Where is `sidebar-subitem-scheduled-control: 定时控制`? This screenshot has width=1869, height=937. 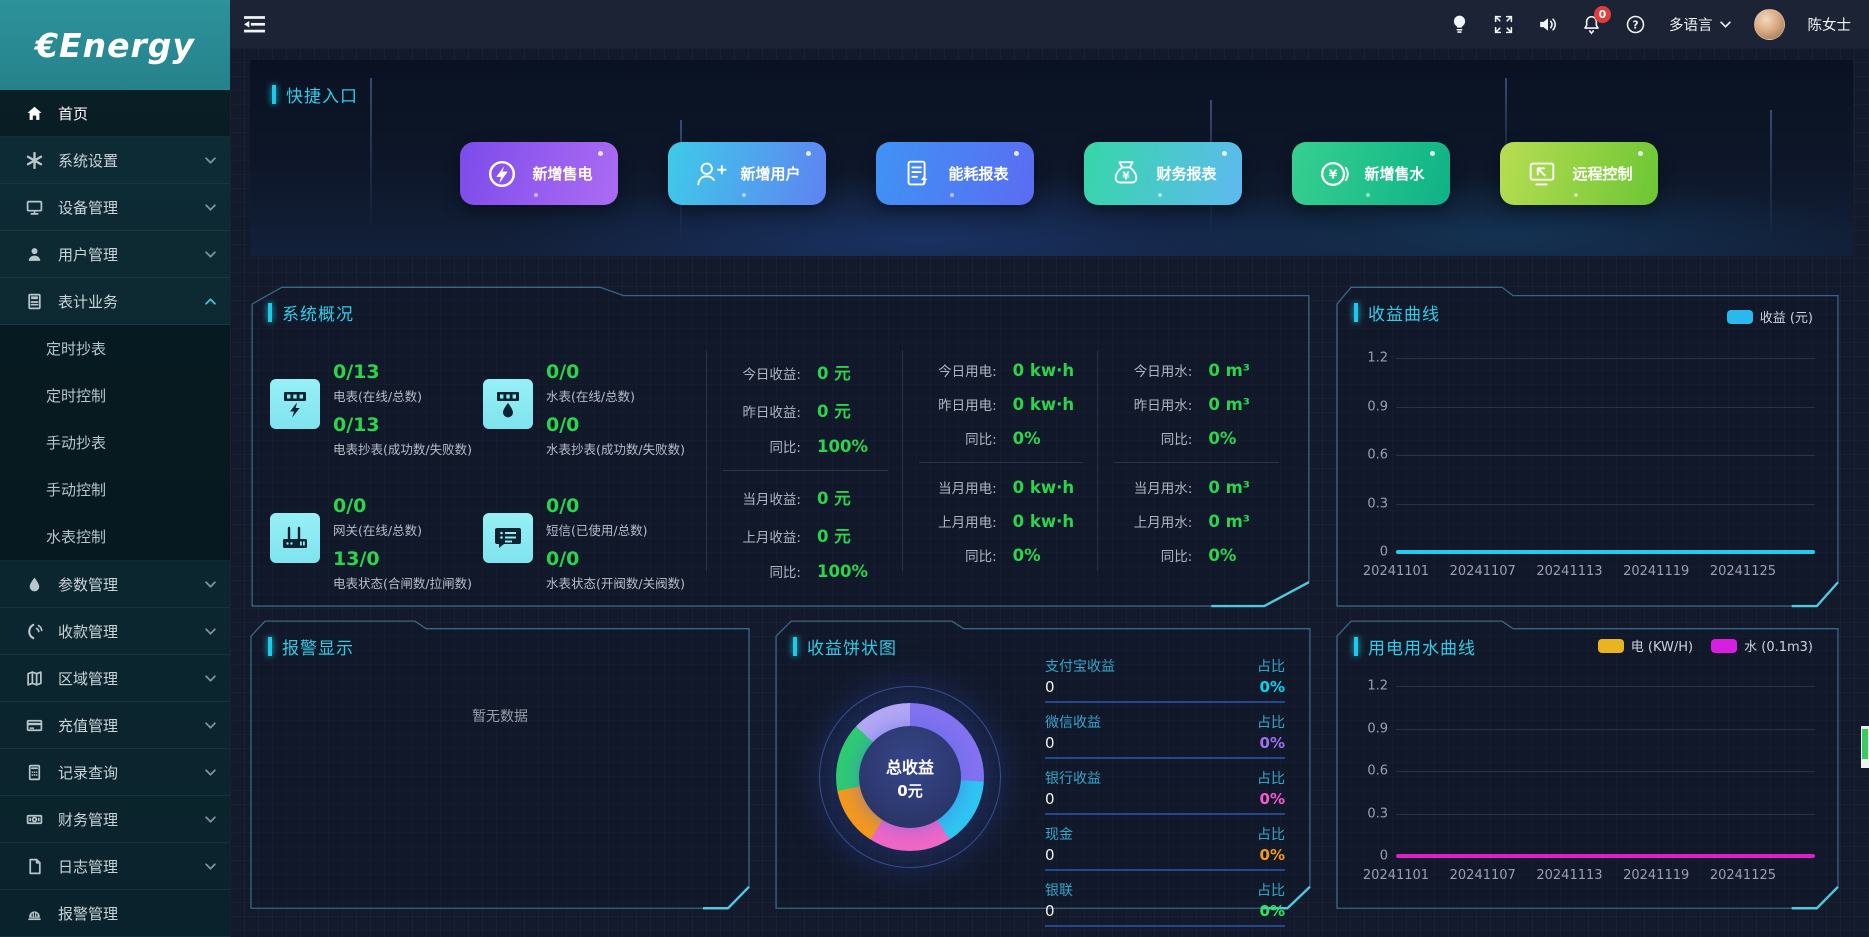 sidebar-subitem-scheduled-control: 定时控制 is located at coordinates (115, 395).